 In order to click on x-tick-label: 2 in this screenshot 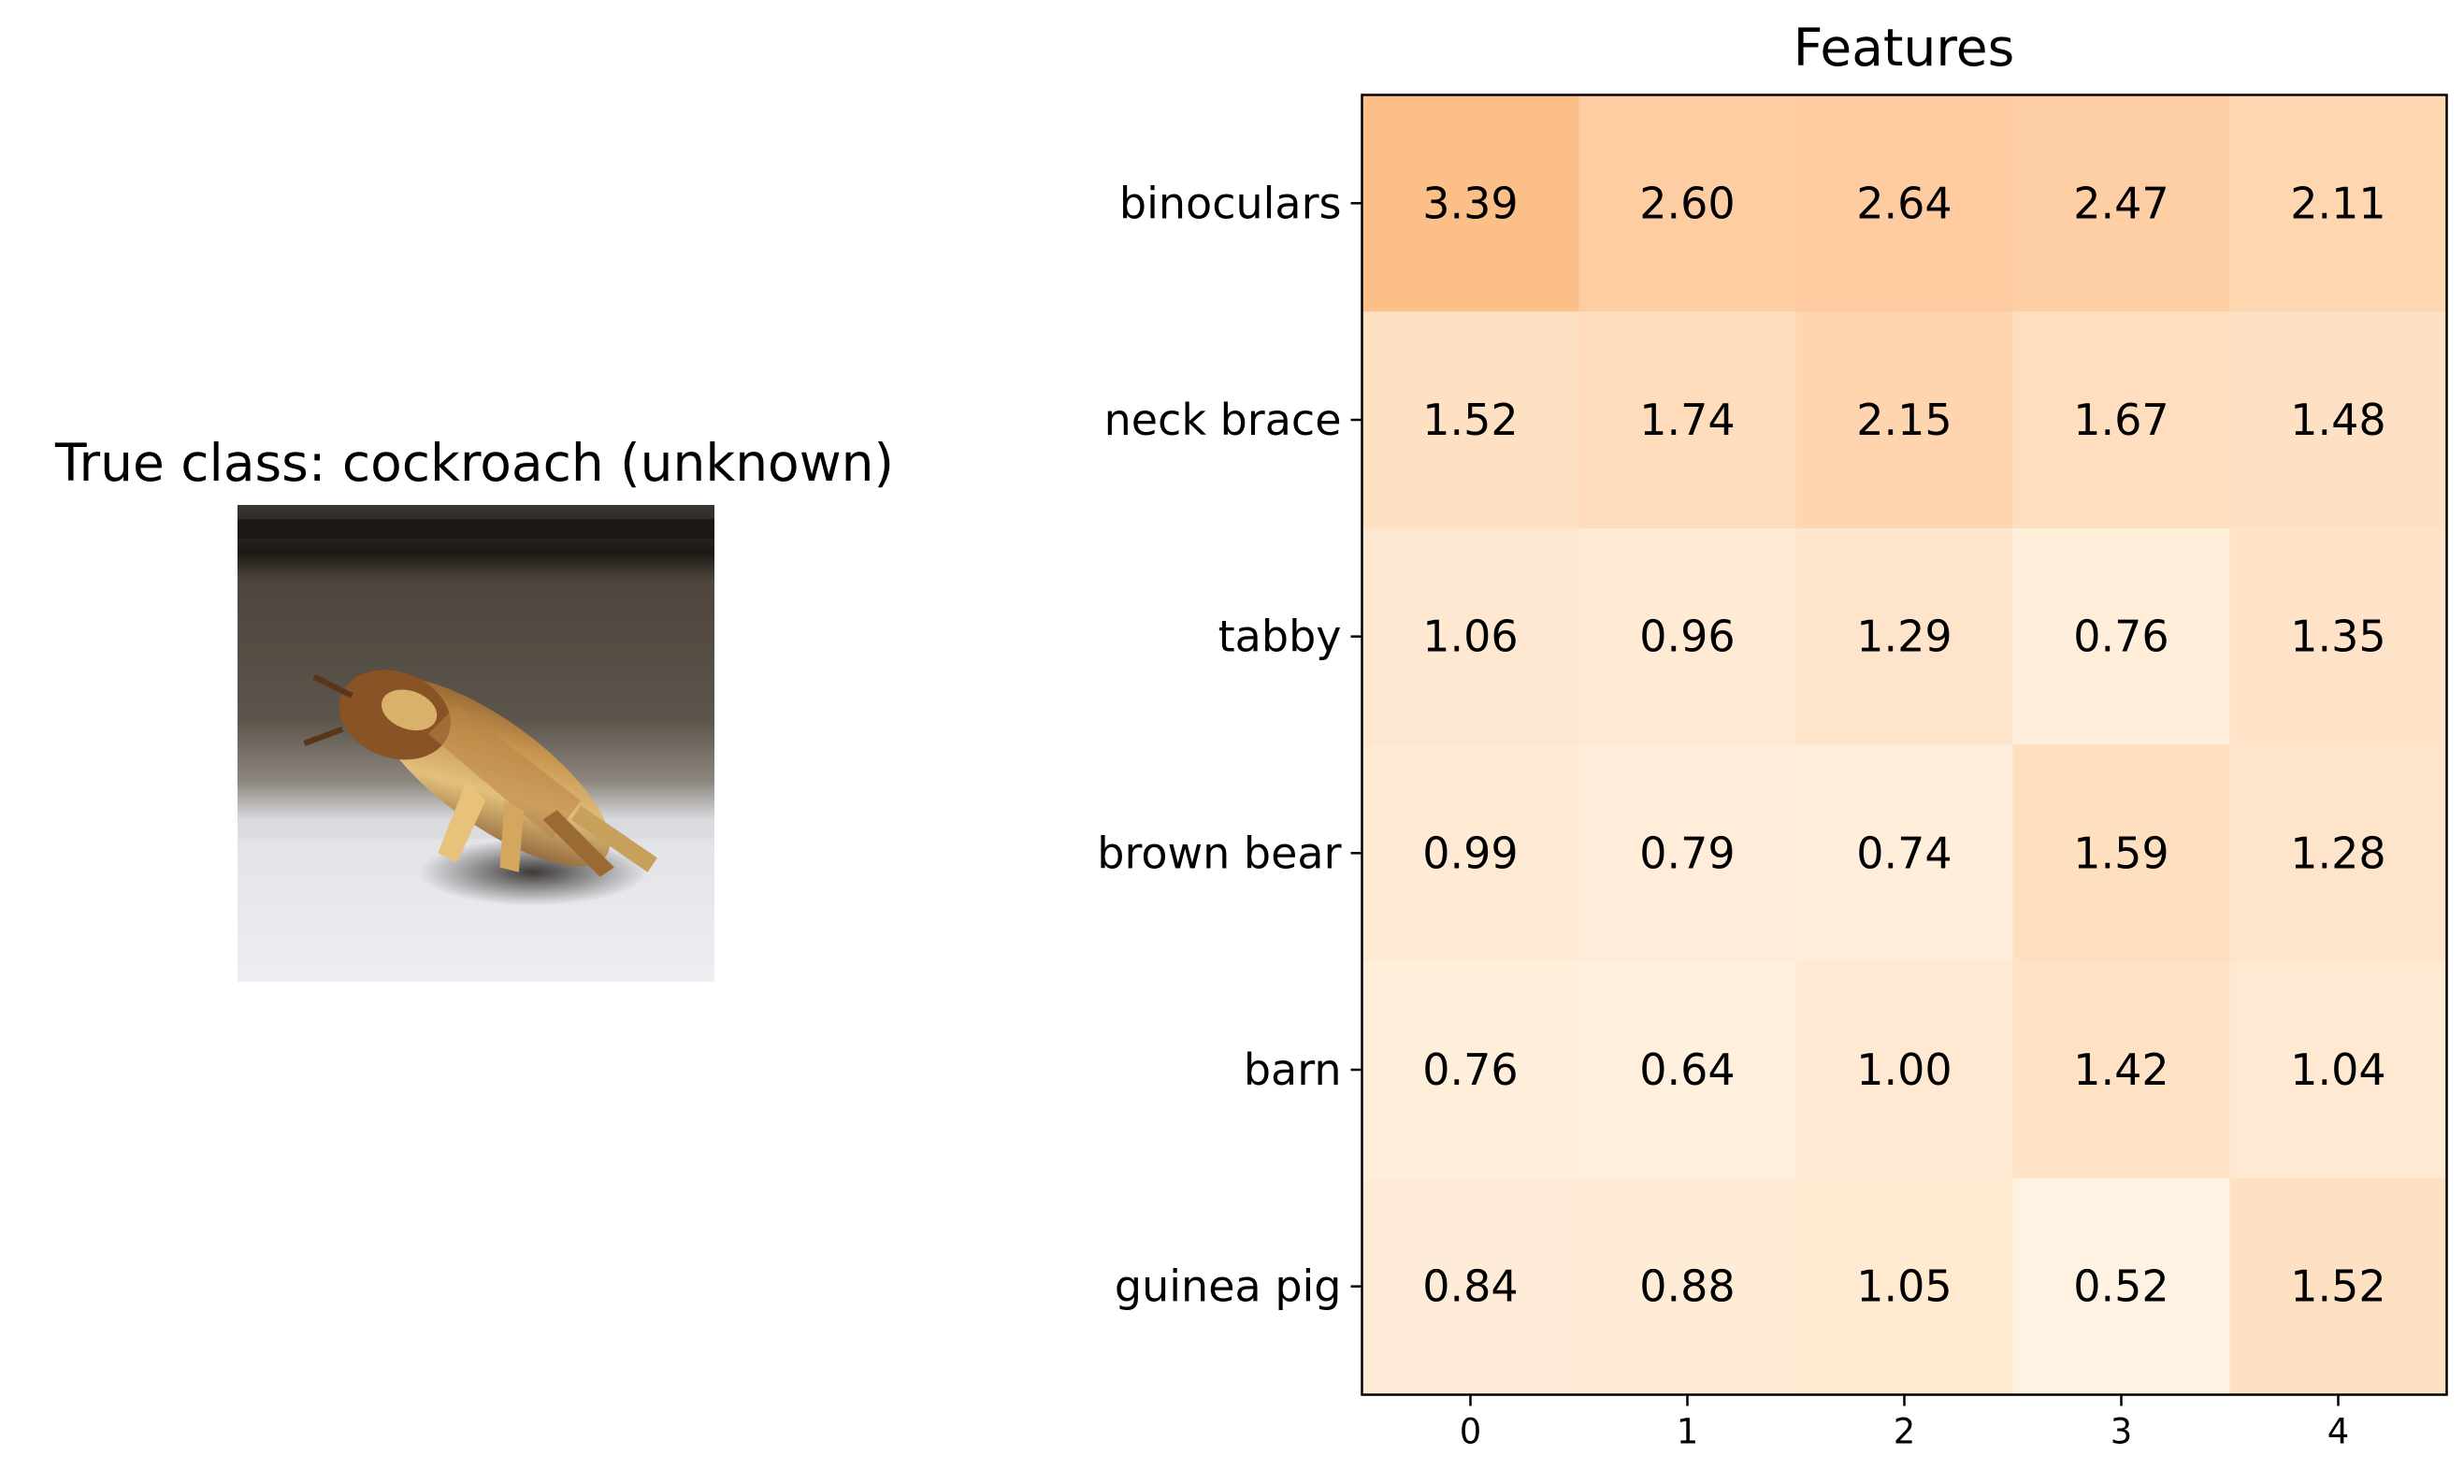, I will do `click(1905, 1432)`.